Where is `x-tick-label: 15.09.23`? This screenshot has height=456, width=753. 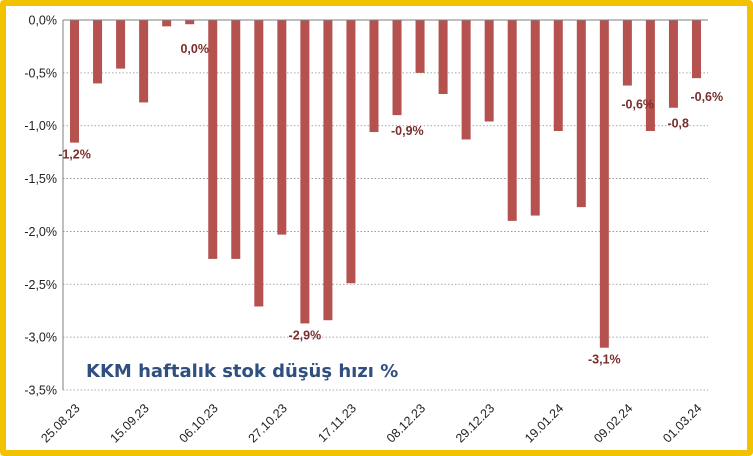 x-tick-label: 15.09.23 is located at coordinates (129, 423).